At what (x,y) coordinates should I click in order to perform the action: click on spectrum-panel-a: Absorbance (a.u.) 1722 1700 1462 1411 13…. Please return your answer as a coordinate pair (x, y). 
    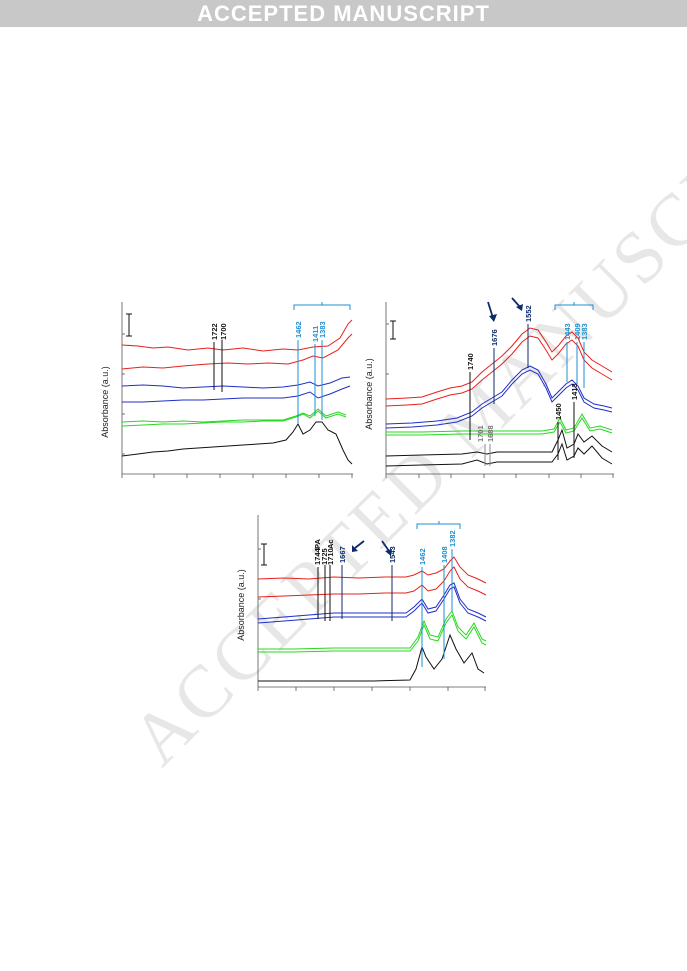
    Looking at the image, I should click on (226, 390).